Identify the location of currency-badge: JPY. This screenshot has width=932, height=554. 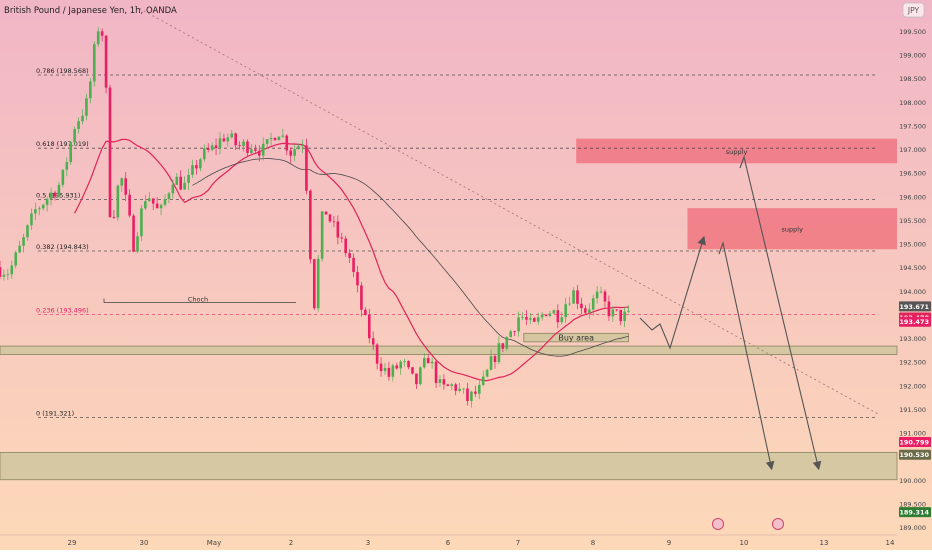
(913, 10).